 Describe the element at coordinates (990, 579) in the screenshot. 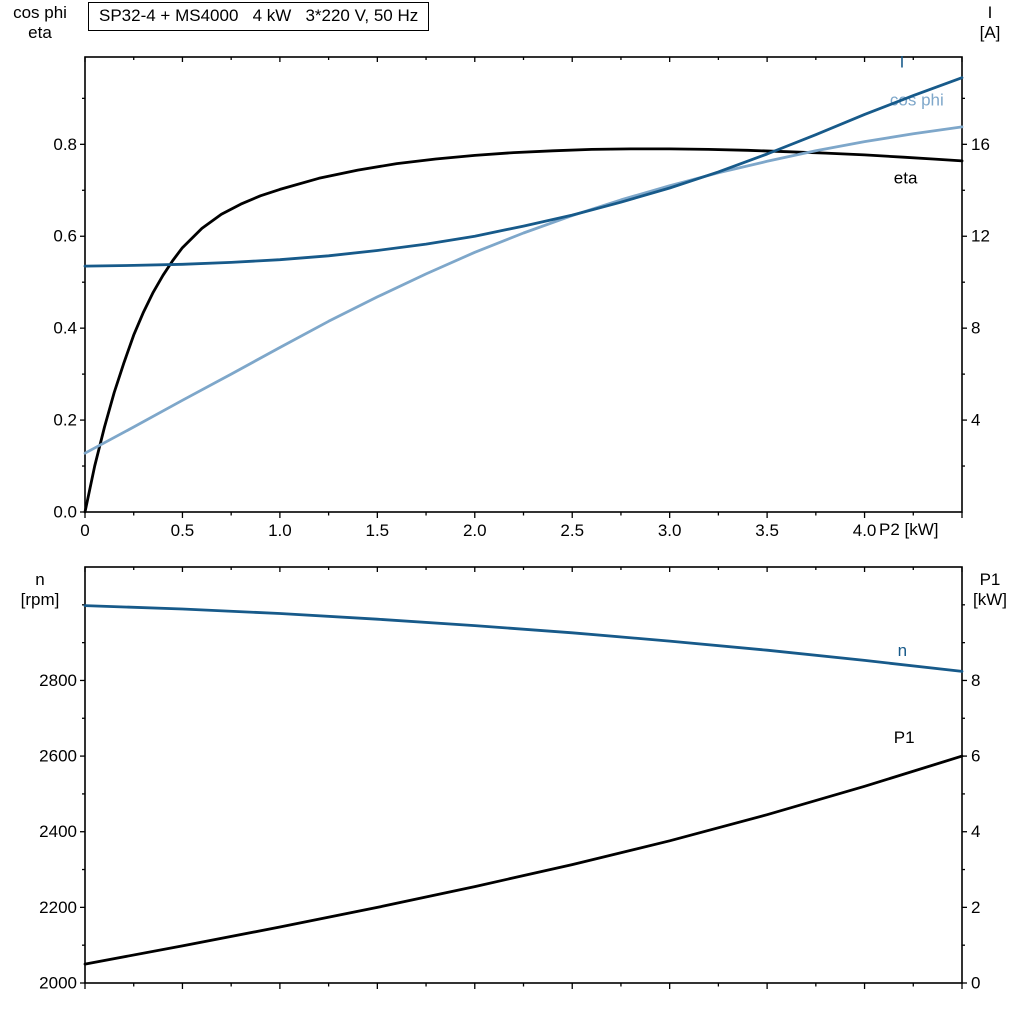

I see `p1-axis-title-line1: P1` at that location.